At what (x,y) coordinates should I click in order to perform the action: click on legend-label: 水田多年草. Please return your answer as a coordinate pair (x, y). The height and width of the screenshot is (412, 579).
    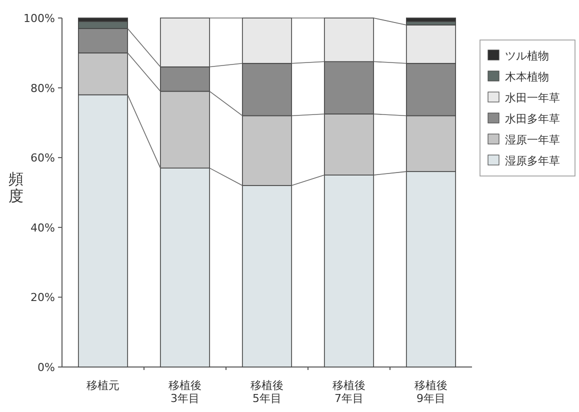
    Looking at the image, I should click on (532, 119).